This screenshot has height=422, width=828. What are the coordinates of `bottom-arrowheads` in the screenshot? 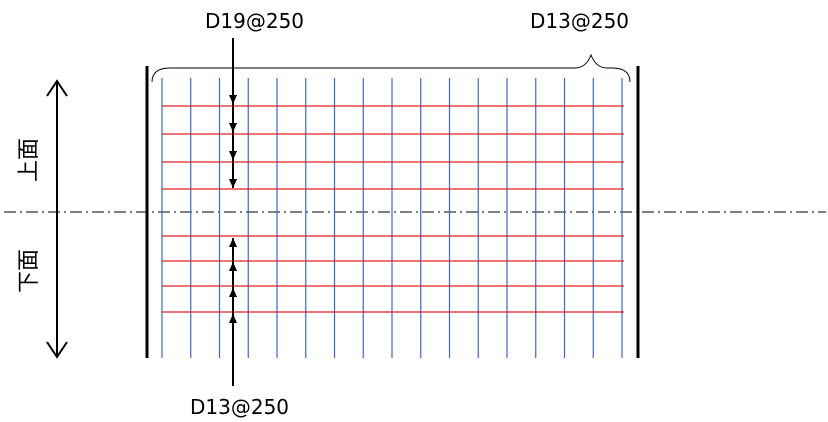 It's located at (233, 280).